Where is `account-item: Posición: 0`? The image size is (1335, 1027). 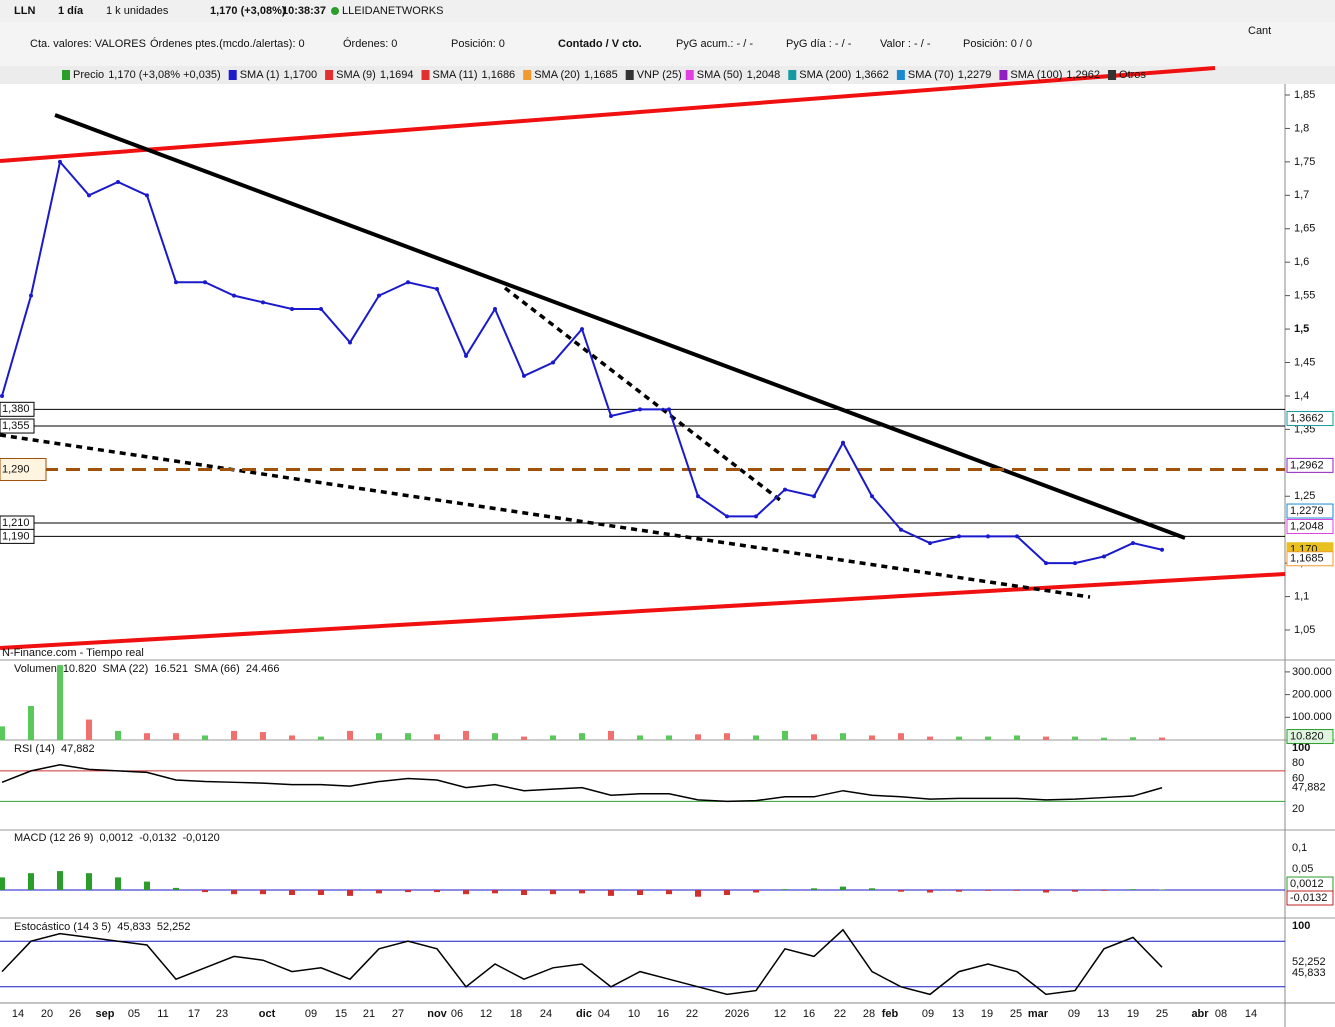 account-item: Posición: 0 is located at coordinates (478, 44).